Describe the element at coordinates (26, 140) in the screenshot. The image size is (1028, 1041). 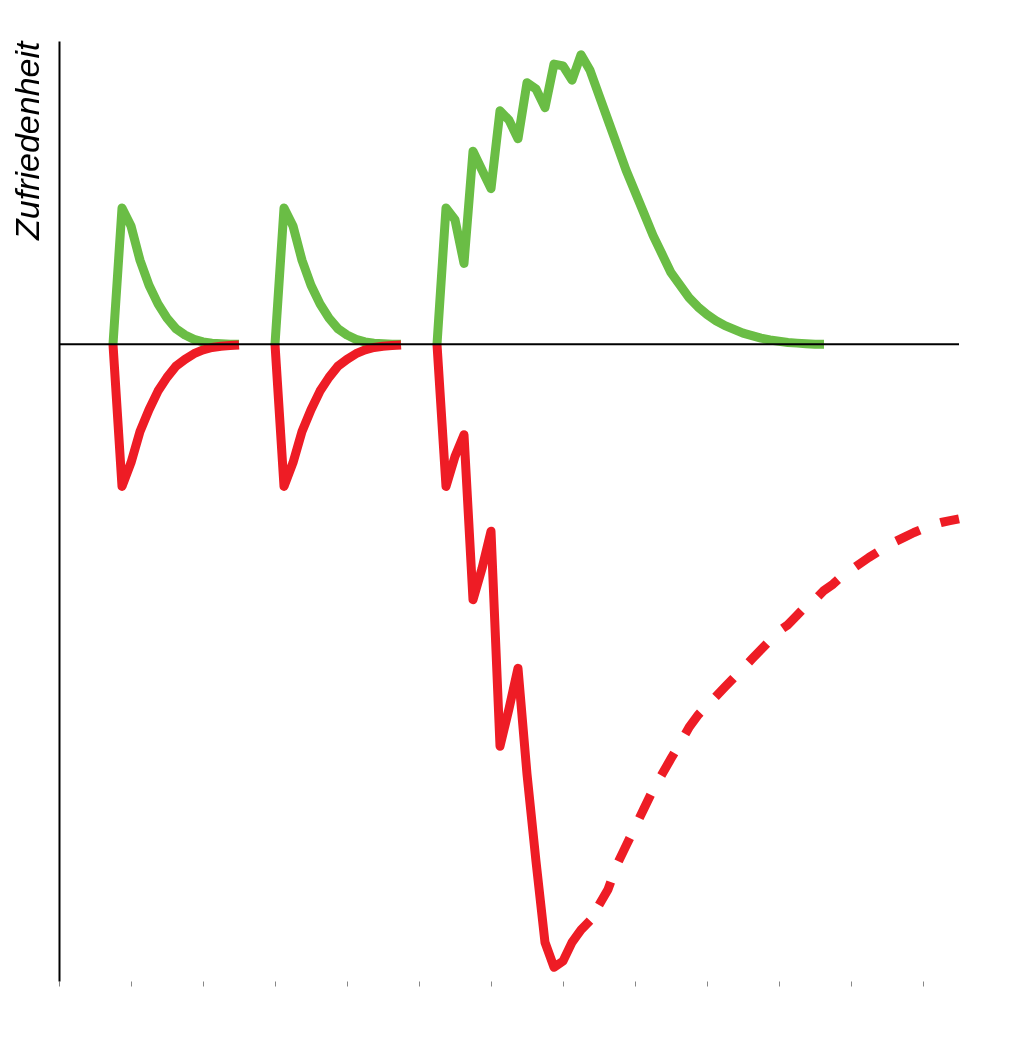
I see `y-axis-title: Zufriedenheit` at that location.